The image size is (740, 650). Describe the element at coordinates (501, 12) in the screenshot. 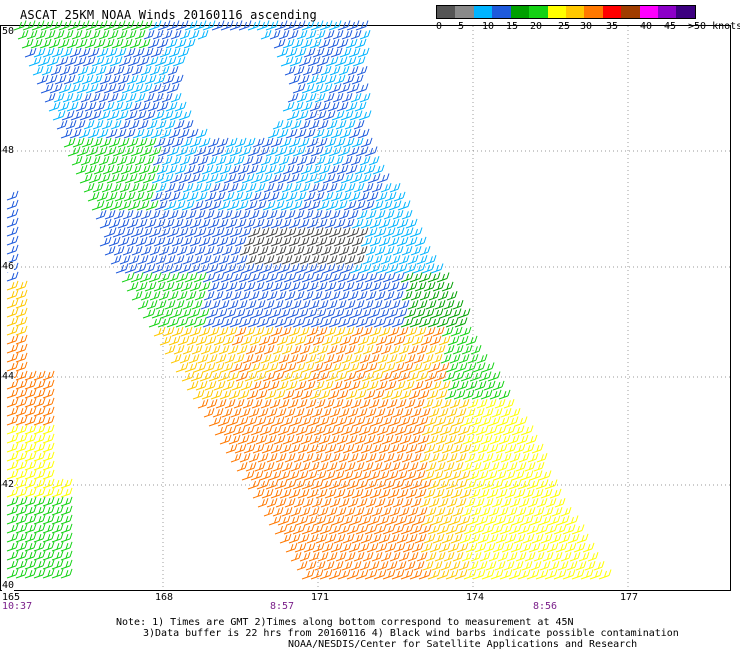

I see `legend-swatch` at that location.